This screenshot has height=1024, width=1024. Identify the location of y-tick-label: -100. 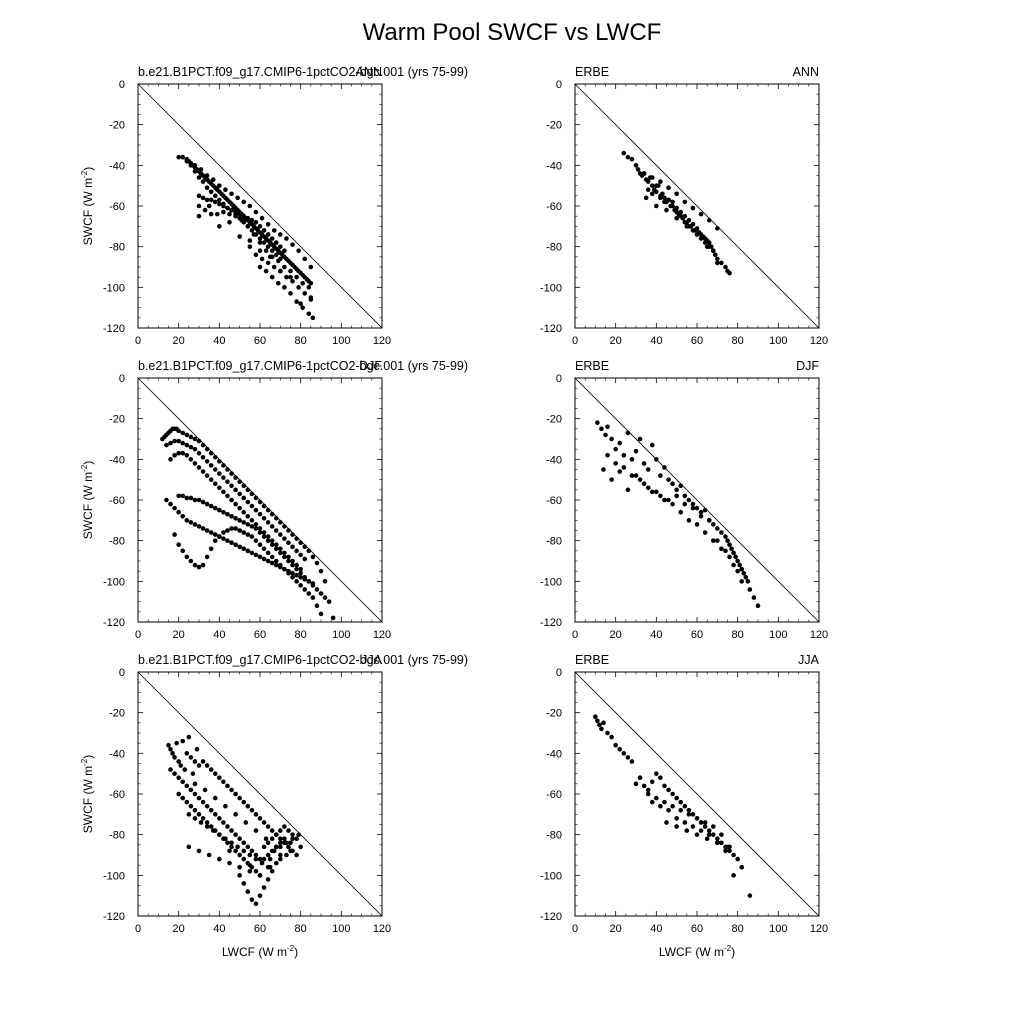
(114, 876).